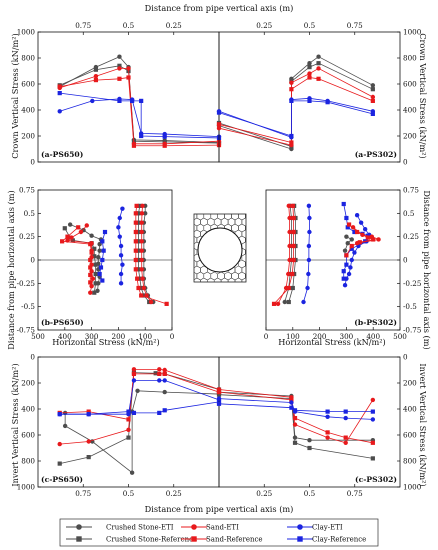 This screenshot has height=550, width=438. Describe the element at coordinates (412, 283) in the screenshot. I see `y-tick-label: -0.25` at that location.